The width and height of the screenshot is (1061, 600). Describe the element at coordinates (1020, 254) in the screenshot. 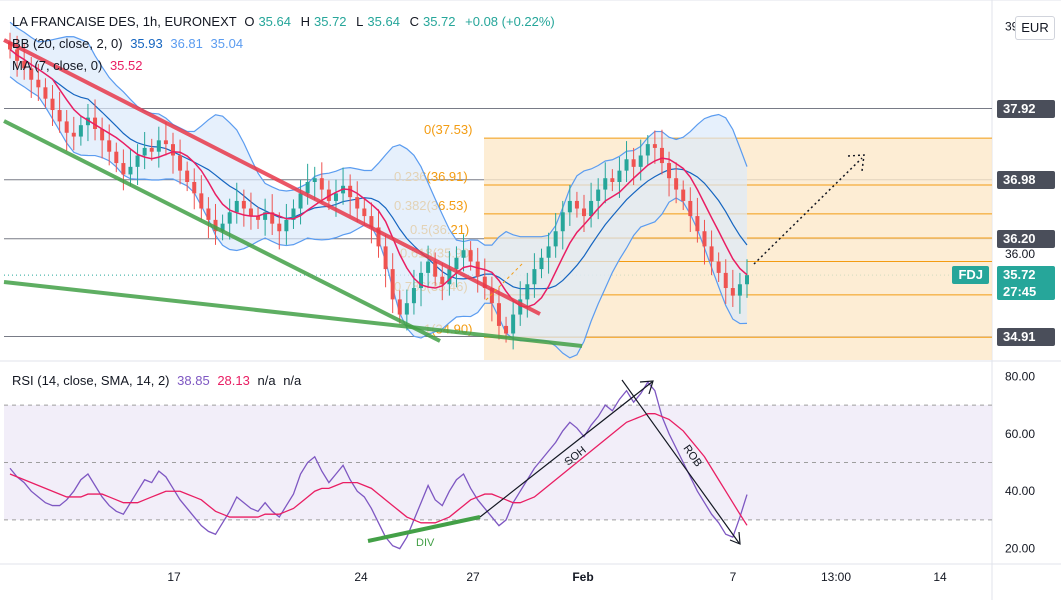

I see `price-tick-label: 36.00` at that location.